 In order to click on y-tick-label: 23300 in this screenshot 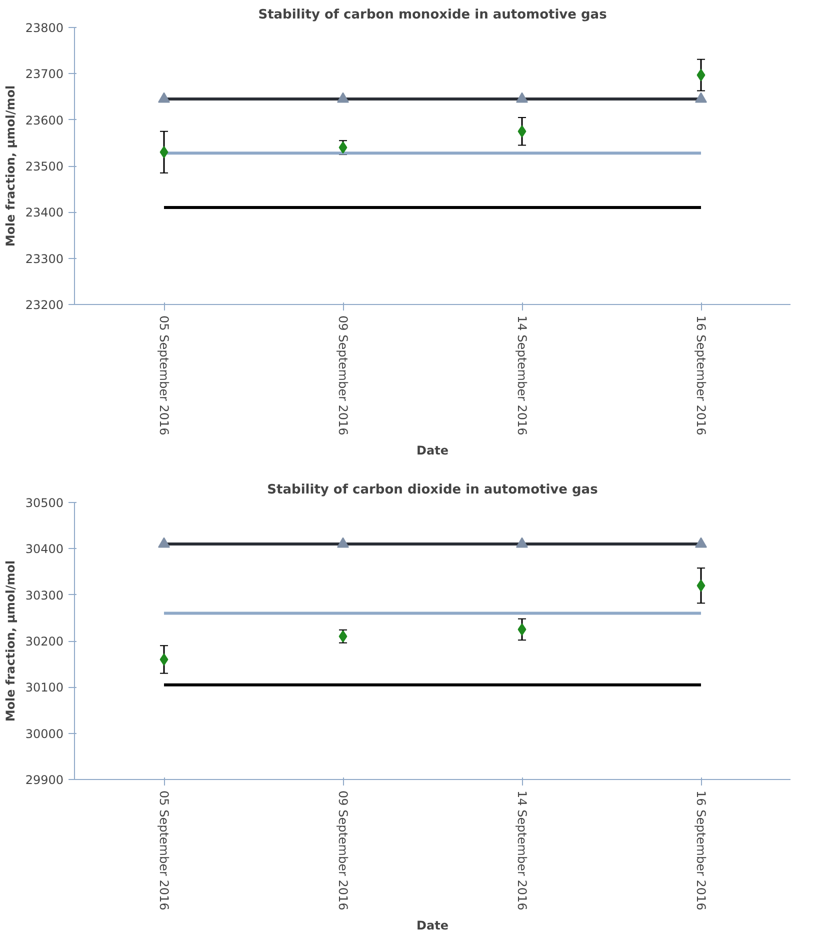, I will do `click(44, 259)`.